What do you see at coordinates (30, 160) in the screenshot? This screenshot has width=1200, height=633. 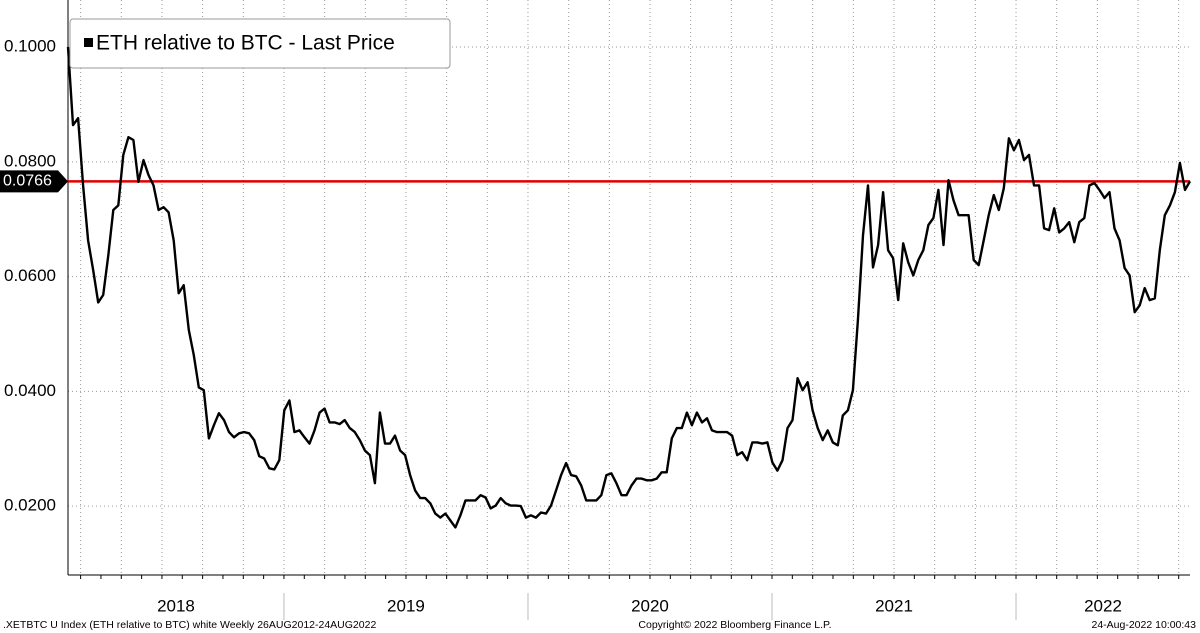 I see `y-tick-label: 0.0800` at bounding box center [30, 160].